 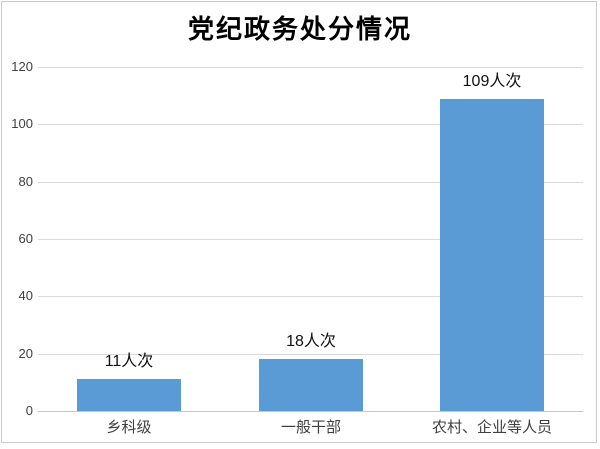 I want to click on x-axis-line, so click(x=310, y=411).